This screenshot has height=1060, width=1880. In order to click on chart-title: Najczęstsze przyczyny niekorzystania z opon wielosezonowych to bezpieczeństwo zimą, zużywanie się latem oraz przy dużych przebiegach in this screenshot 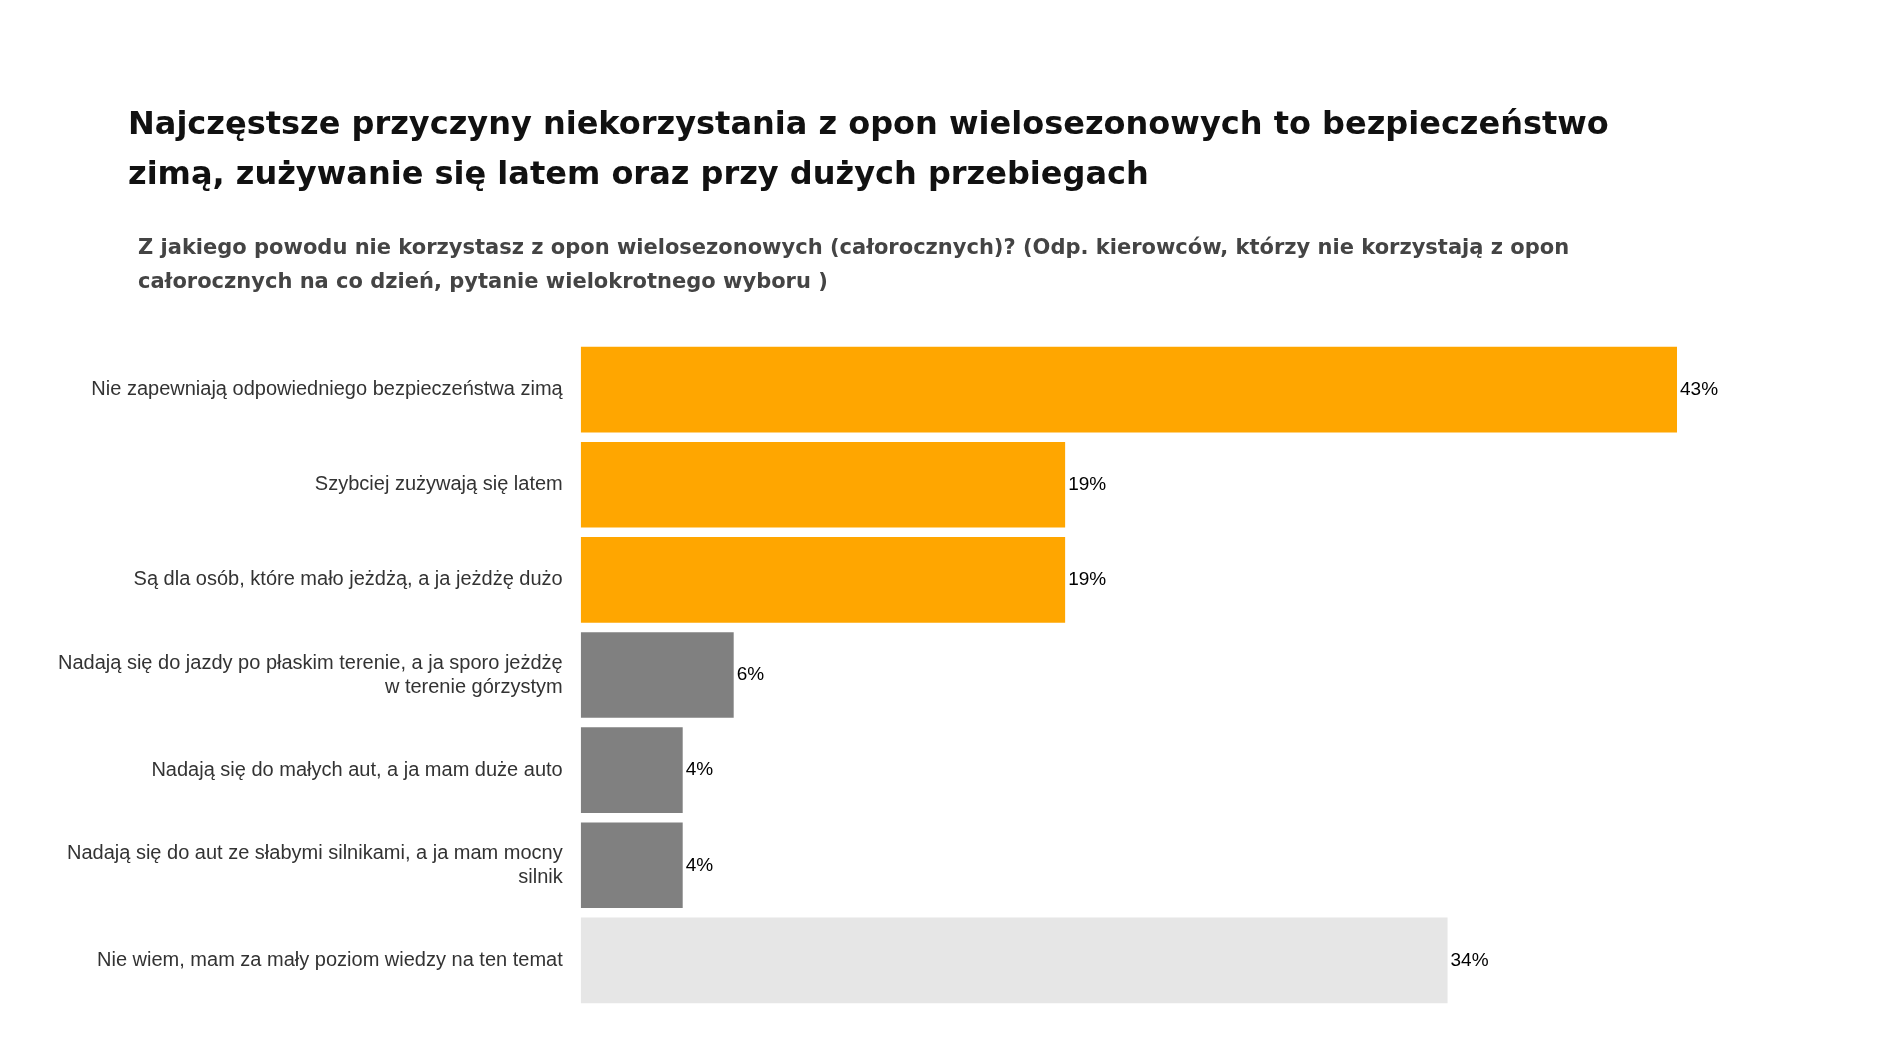, I will do `click(869, 148)`.